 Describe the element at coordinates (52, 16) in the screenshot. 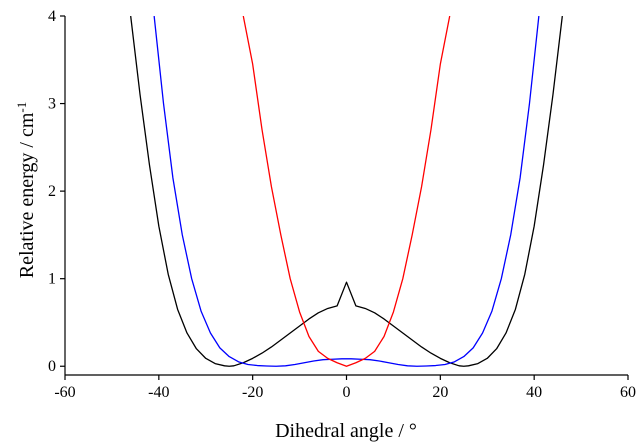

I see `y-tick-label: 4` at that location.